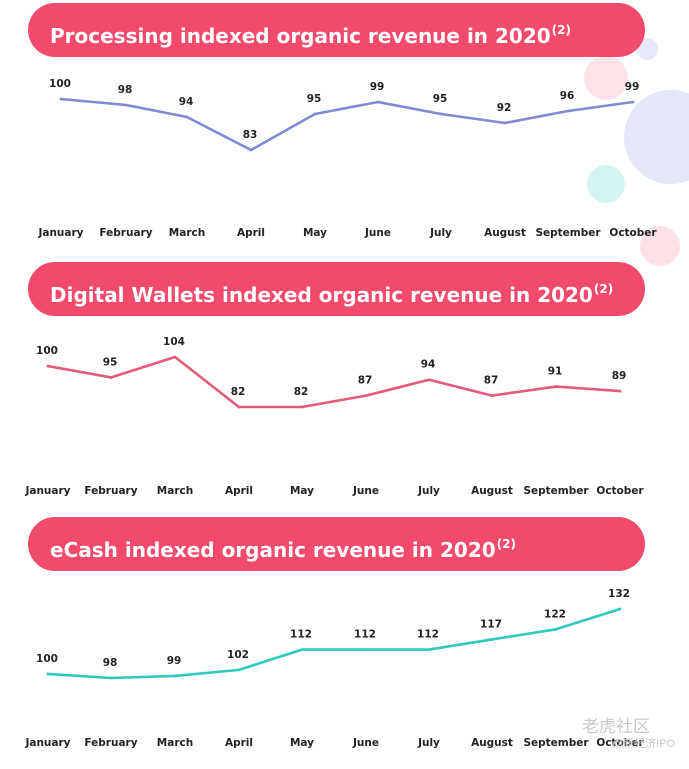  I want to click on wallets-data-label: 94, so click(428, 365).